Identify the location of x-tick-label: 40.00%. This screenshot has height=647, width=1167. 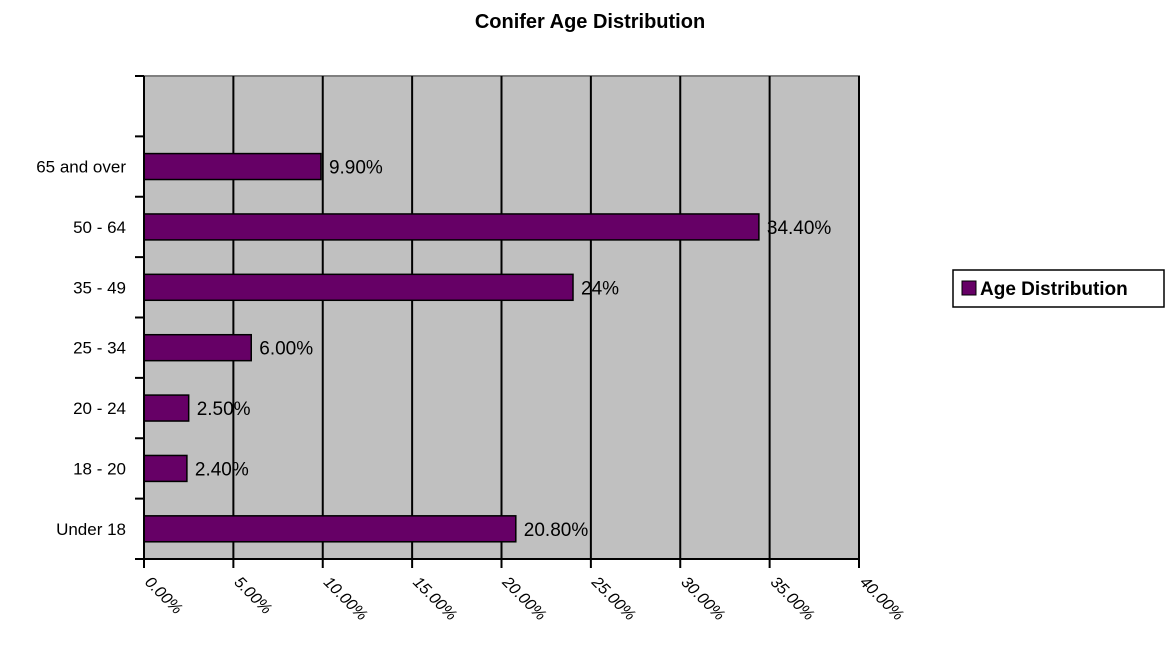
(881, 599).